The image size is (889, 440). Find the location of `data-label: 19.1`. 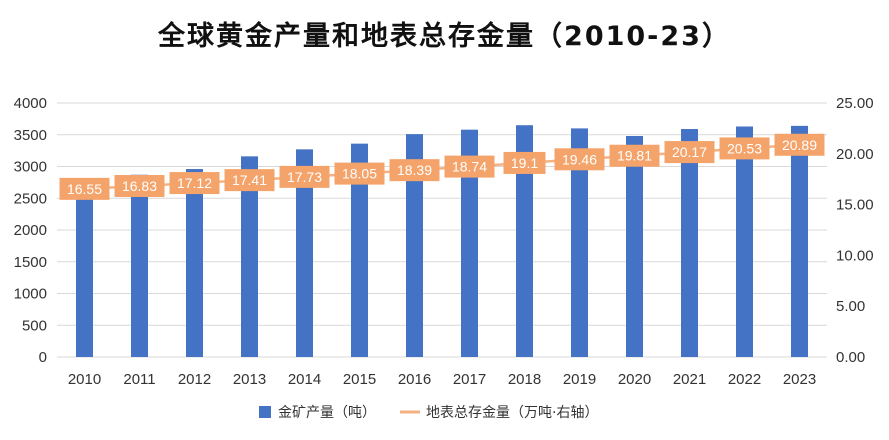

data-label: 19.1 is located at coordinates (524, 163).